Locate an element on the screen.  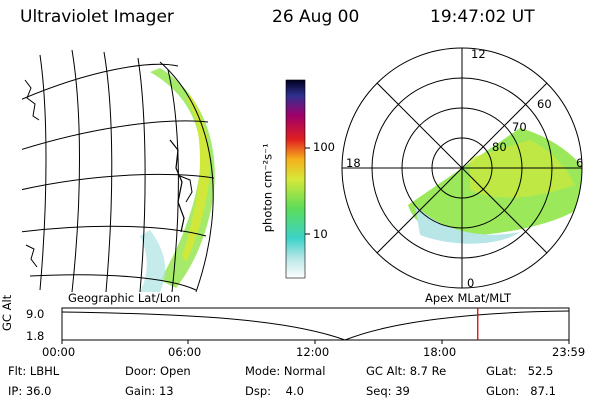
date-label: 26 Aug 00 is located at coordinates (316, 17).